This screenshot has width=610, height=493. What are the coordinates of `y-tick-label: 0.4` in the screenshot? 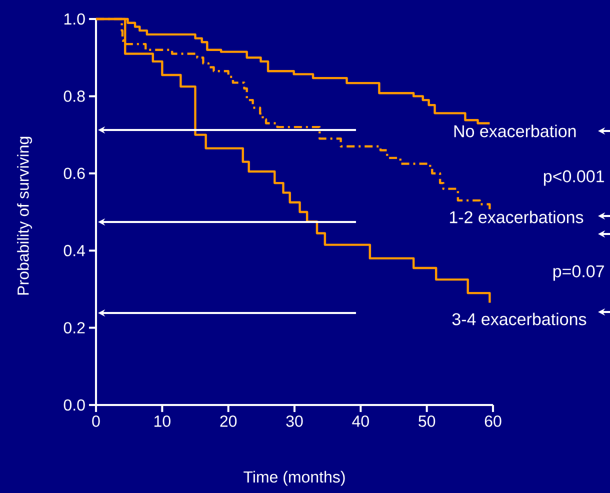 It's located at (75, 250).